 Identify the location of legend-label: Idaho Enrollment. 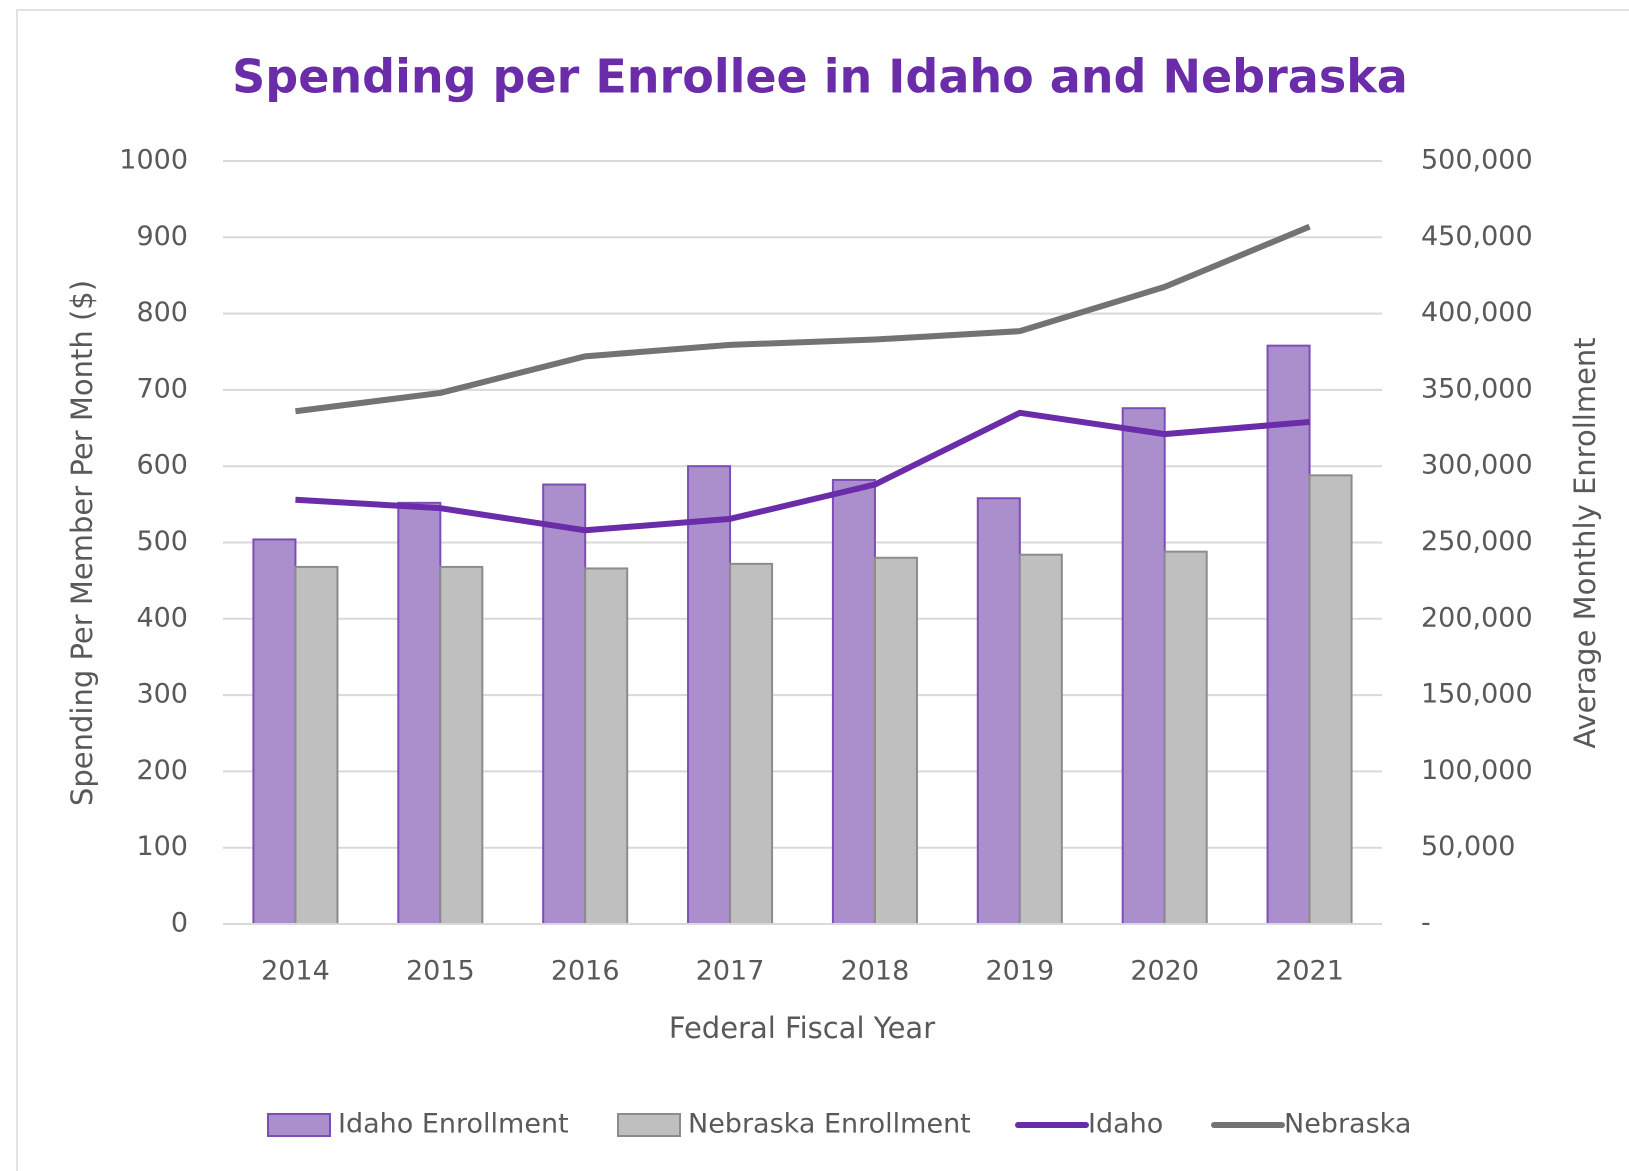
(453, 1124).